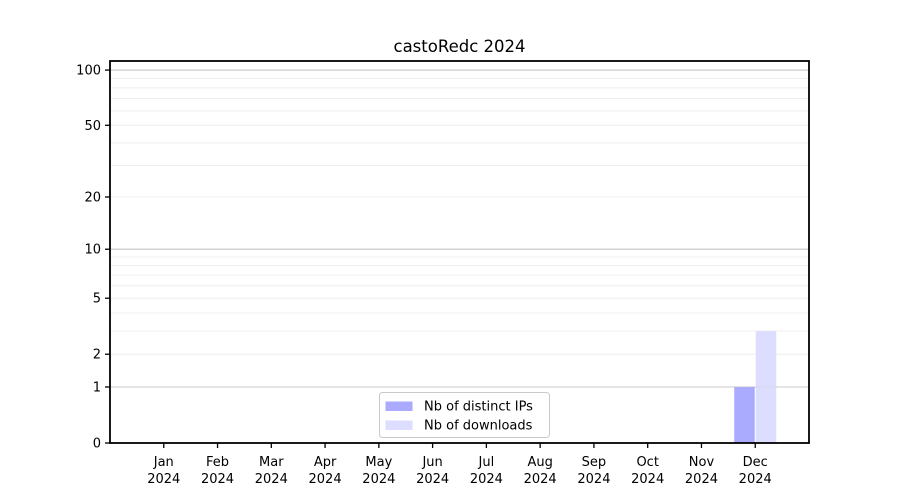 This screenshot has height=500, width=900. I want to click on y-tick-label: 10, so click(92, 250).